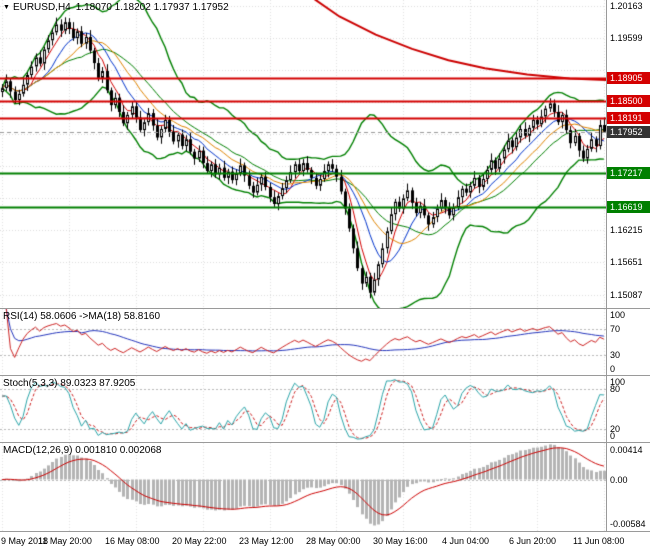 The width and height of the screenshot is (650, 550). What do you see at coordinates (41, 7) in the screenshot?
I see `chart-symbol-label: EURUSD,H4` at bounding box center [41, 7].